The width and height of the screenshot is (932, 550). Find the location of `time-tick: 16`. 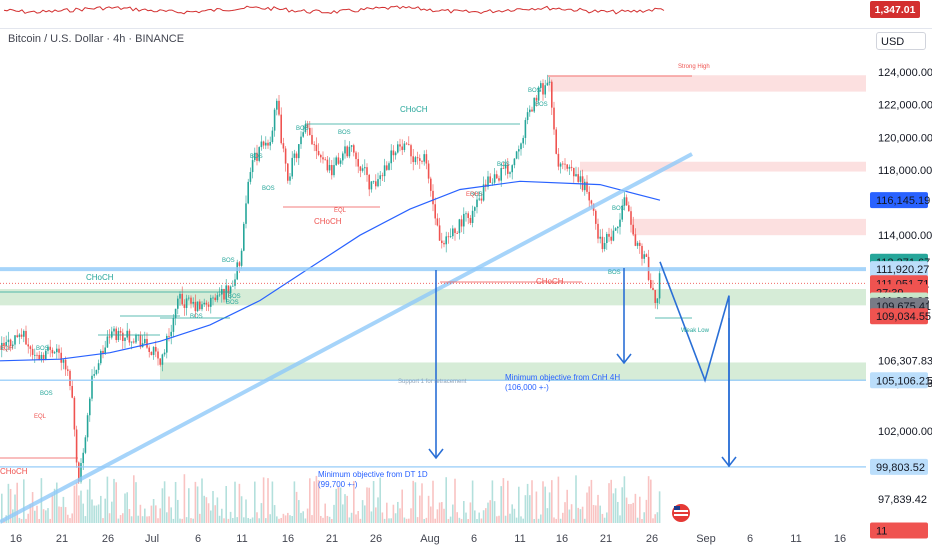

time-tick: 16 is located at coordinates (840, 539).